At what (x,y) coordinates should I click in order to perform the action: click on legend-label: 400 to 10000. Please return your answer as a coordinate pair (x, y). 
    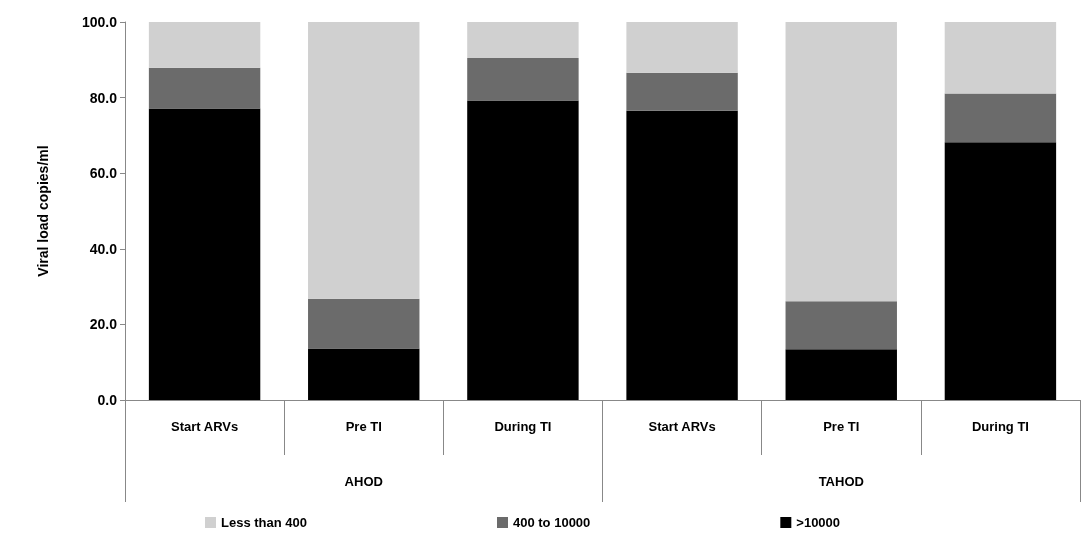
    Looking at the image, I should click on (551, 522).